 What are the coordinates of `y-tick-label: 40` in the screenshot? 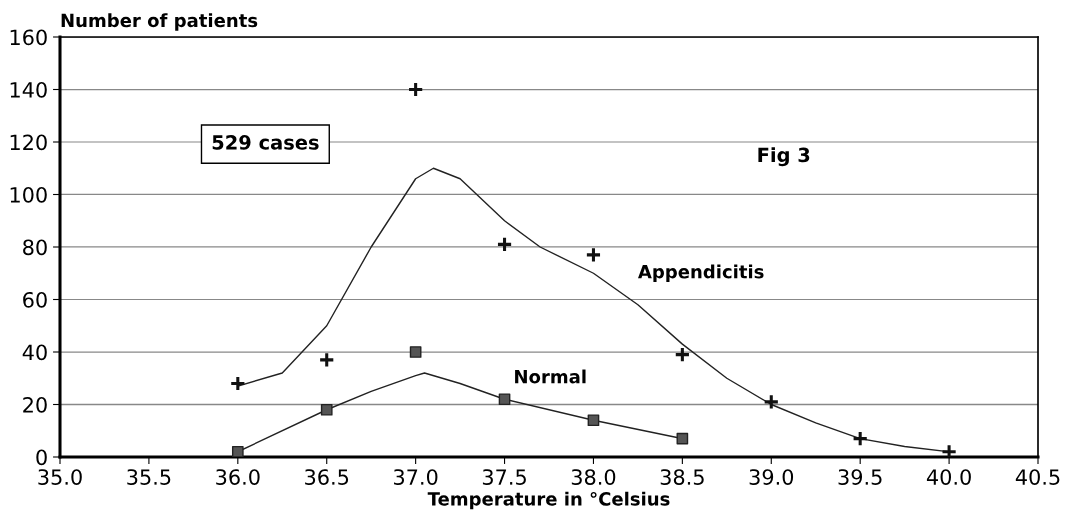 It's located at (34, 352).